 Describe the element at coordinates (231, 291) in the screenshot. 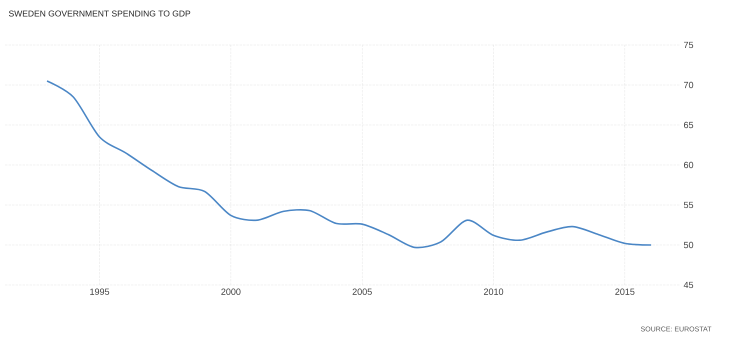

I see `x-tick-label: 2000` at that location.